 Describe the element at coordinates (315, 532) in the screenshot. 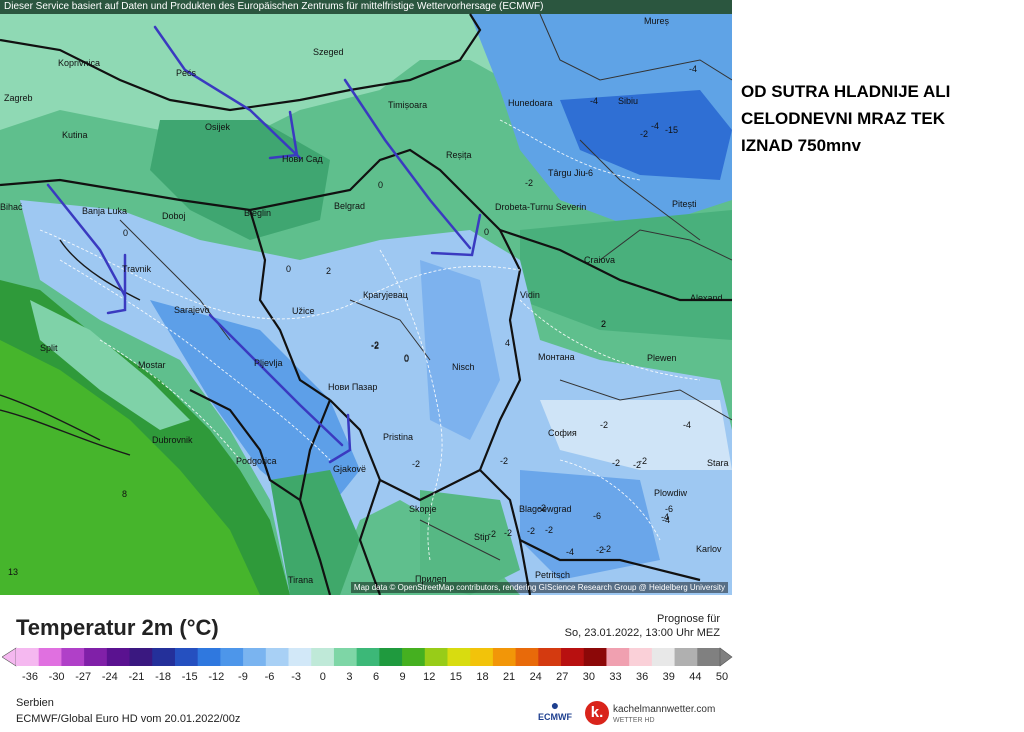

I see `albania-zone` at that location.